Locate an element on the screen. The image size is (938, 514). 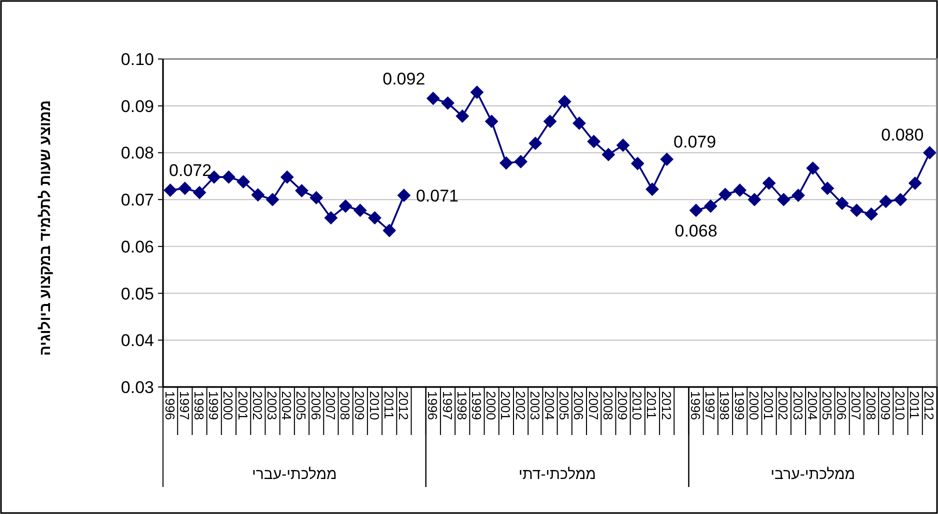
text: ממלכתי-עברי is located at coordinates (294, 474).